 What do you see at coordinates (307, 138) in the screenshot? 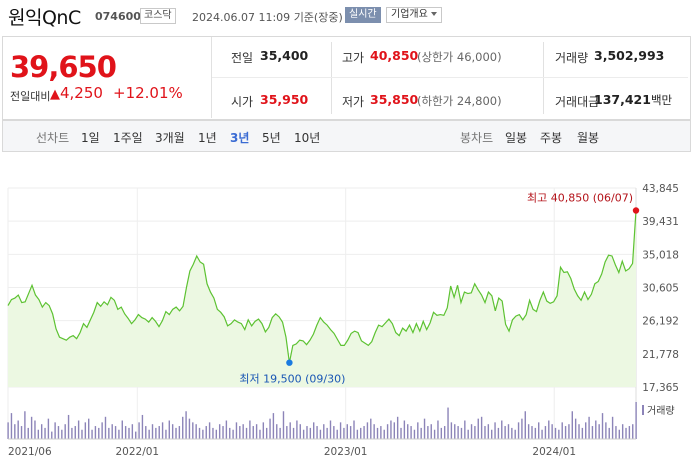
I see `tab-period-10y: 10년` at bounding box center [307, 138].